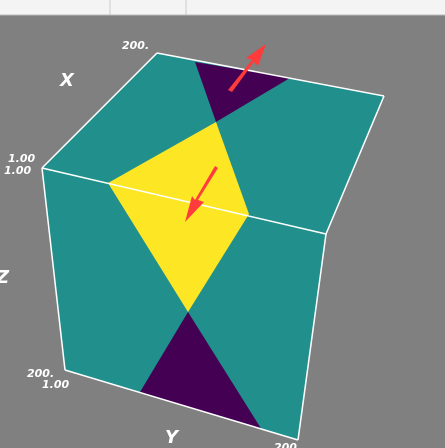 This screenshot has height=448, width=445. Describe the element at coordinates (225, 133) in the screenshot. I see `arrow-glyph` at that location.